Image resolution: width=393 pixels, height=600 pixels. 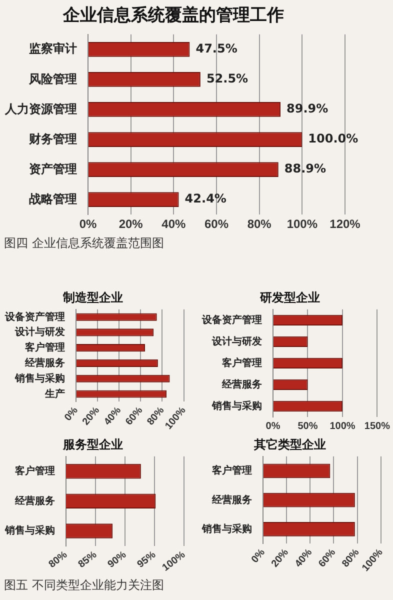 I want to click on x-tick-label: 95%, so click(x=146, y=559).